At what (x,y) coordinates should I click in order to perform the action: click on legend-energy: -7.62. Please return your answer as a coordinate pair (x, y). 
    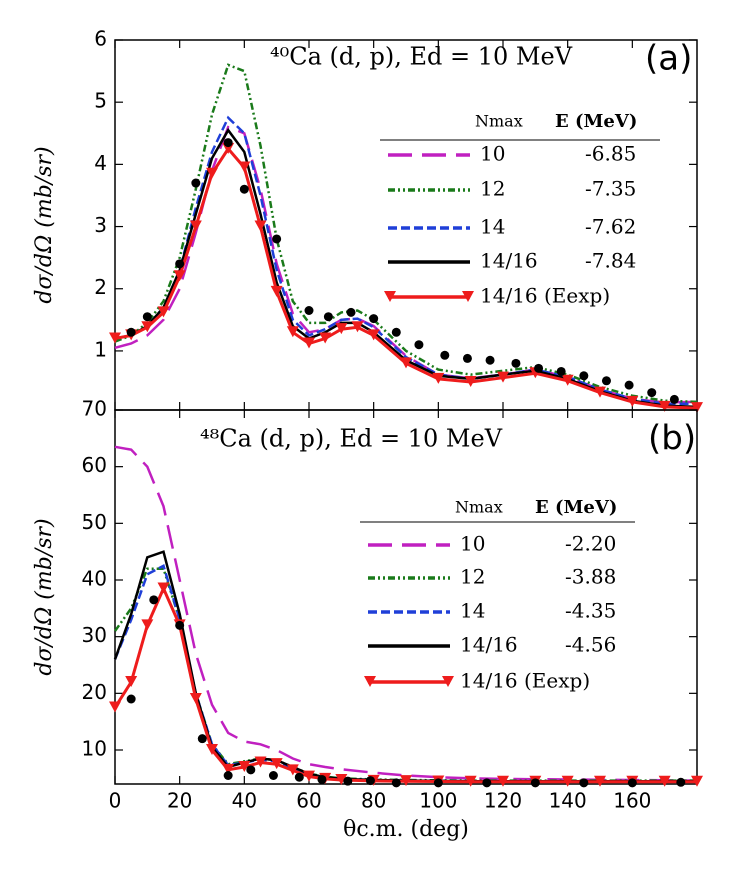
    Looking at the image, I should click on (610, 227).